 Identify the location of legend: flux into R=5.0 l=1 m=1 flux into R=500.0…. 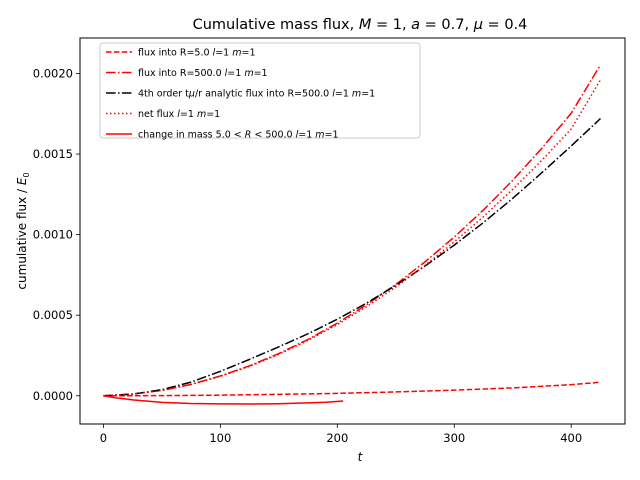
(260, 91).